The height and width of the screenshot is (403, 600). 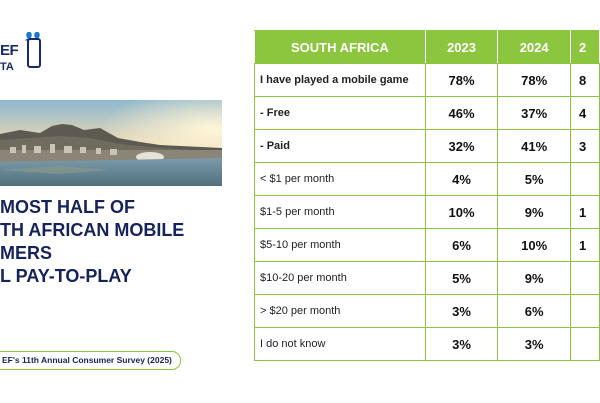 I want to click on logo-text-bottom: TA, so click(x=7, y=67).